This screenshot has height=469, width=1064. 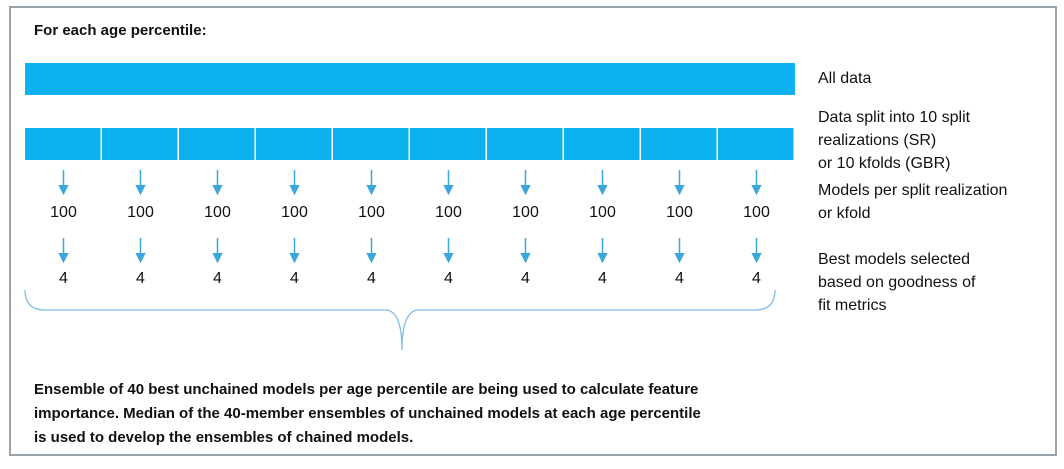 I want to click on side-label: Best models selected, so click(x=894, y=259).